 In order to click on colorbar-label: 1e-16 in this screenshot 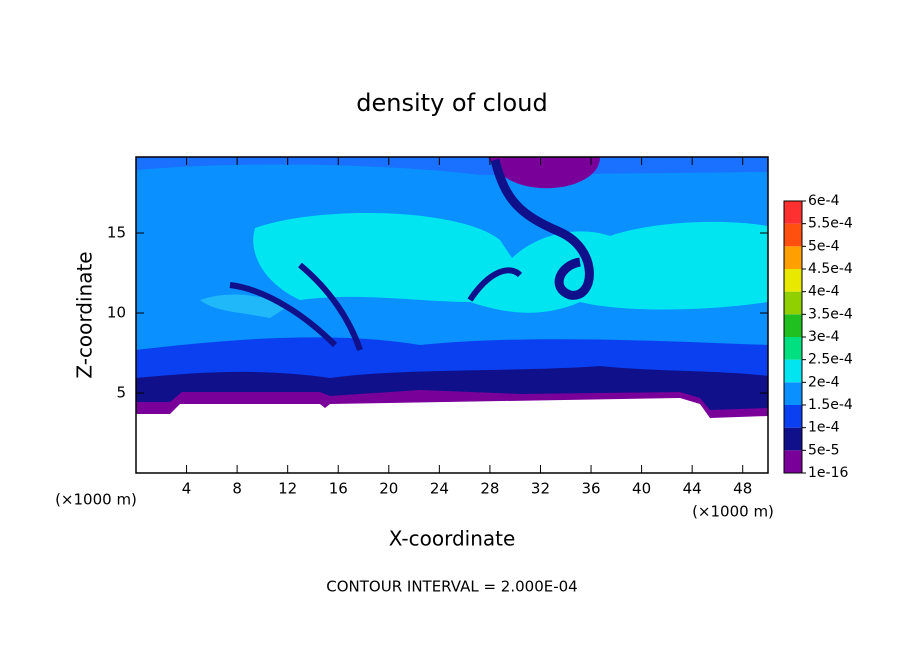, I will do `click(828, 473)`.